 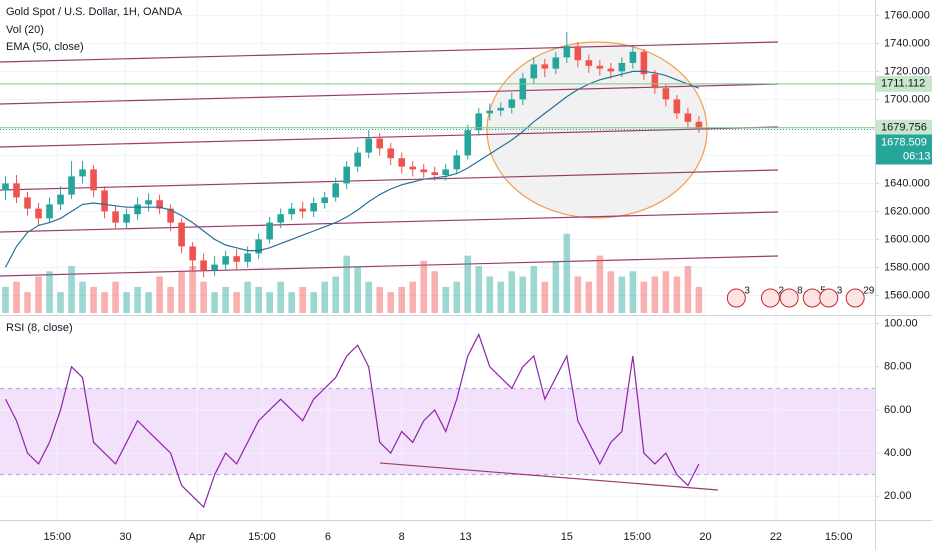 What do you see at coordinates (705, 537) in the screenshot?
I see `x-tick-label: 20` at bounding box center [705, 537].